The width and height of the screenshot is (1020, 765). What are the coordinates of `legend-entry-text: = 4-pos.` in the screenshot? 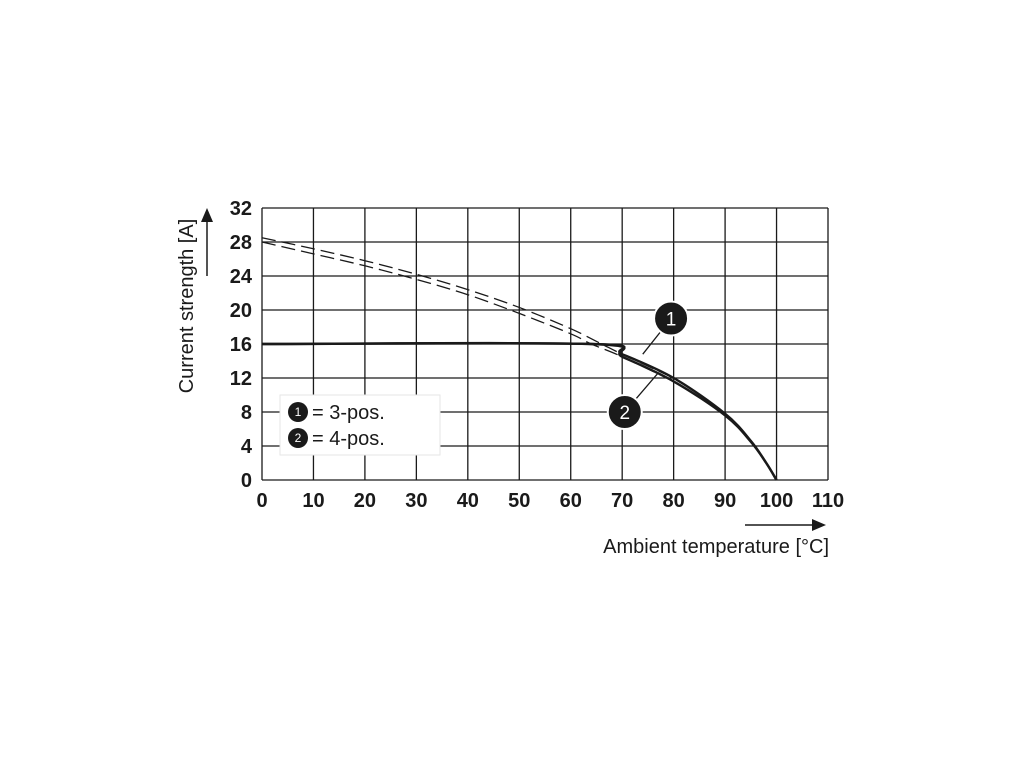 It's located at (348, 439).